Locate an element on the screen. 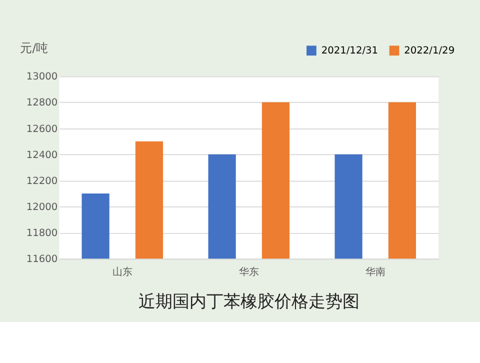 The width and height of the screenshot is (480, 363). y-axis-title: 元/吨 is located at coordinates (34, 48).